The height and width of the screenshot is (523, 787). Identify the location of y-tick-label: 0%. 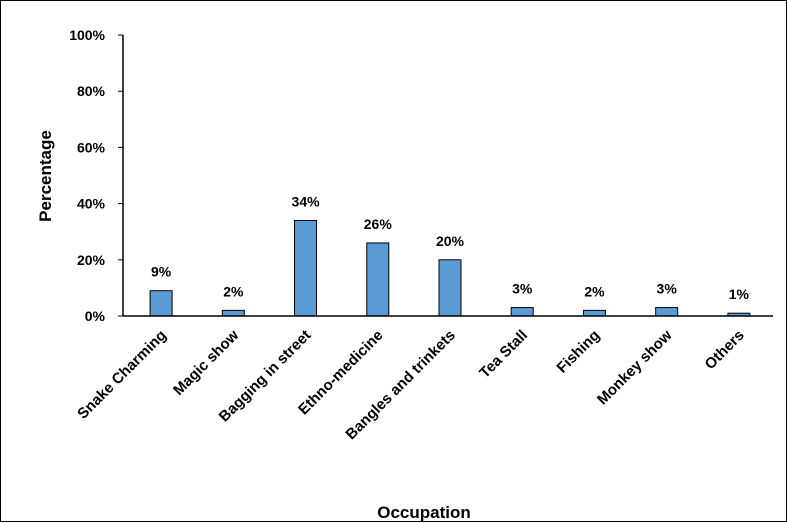
(95, 316).